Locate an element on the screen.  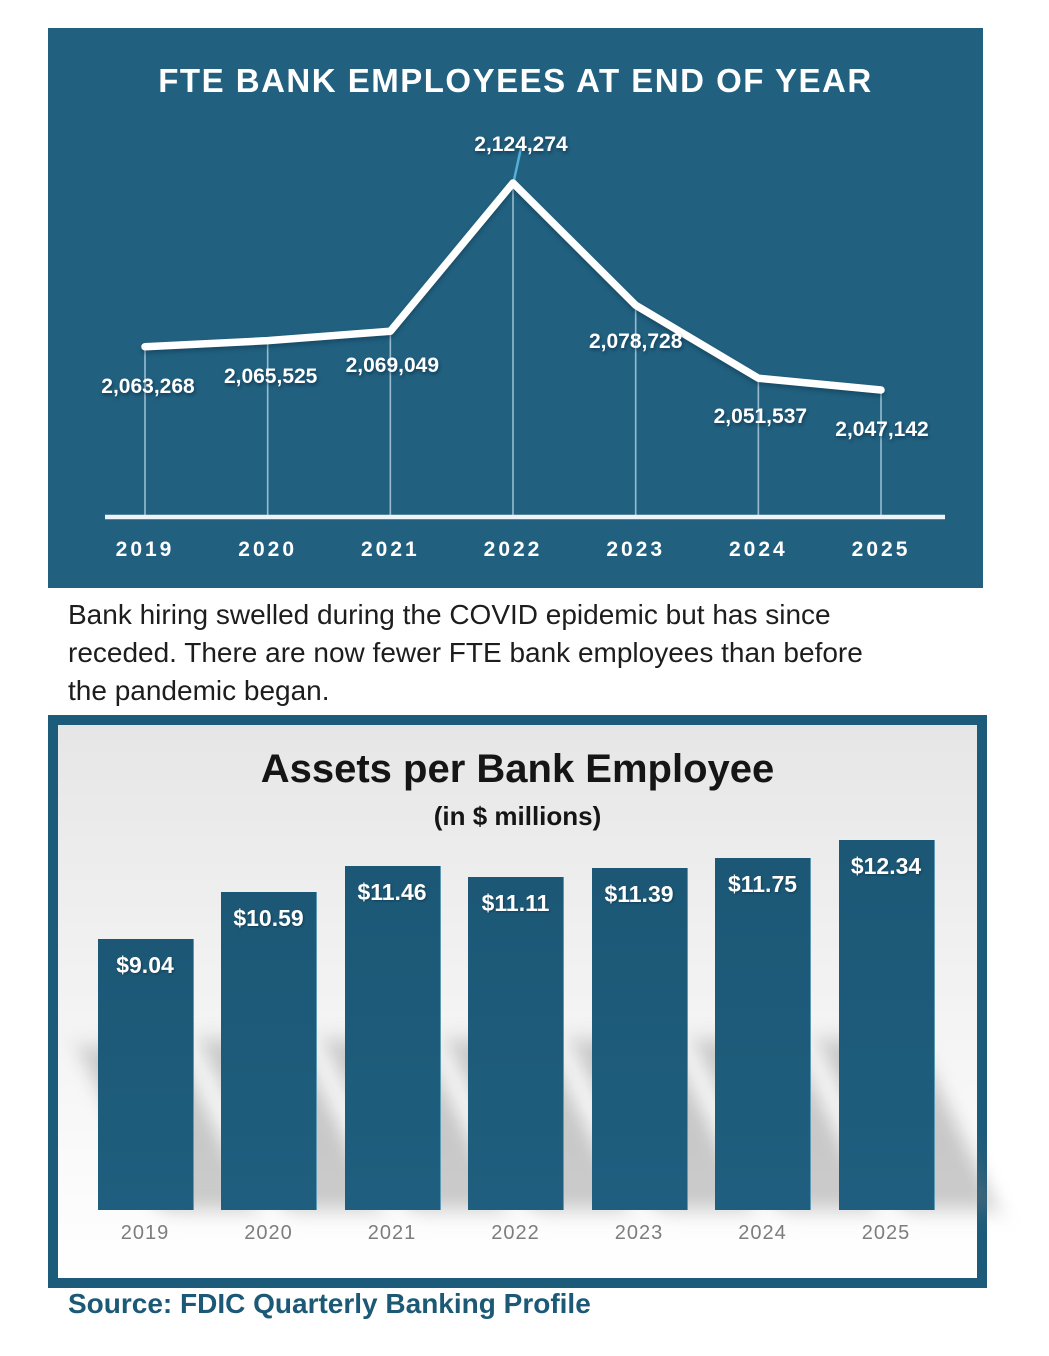
bar-chart-title: Assets per Bank Employee is located at coordinates (517, 769).